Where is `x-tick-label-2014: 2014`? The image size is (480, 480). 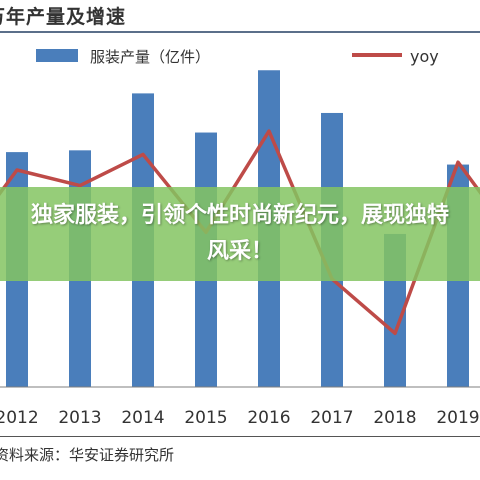
x-tick-label-2014: 2014 is located at coordinates (142, 418).